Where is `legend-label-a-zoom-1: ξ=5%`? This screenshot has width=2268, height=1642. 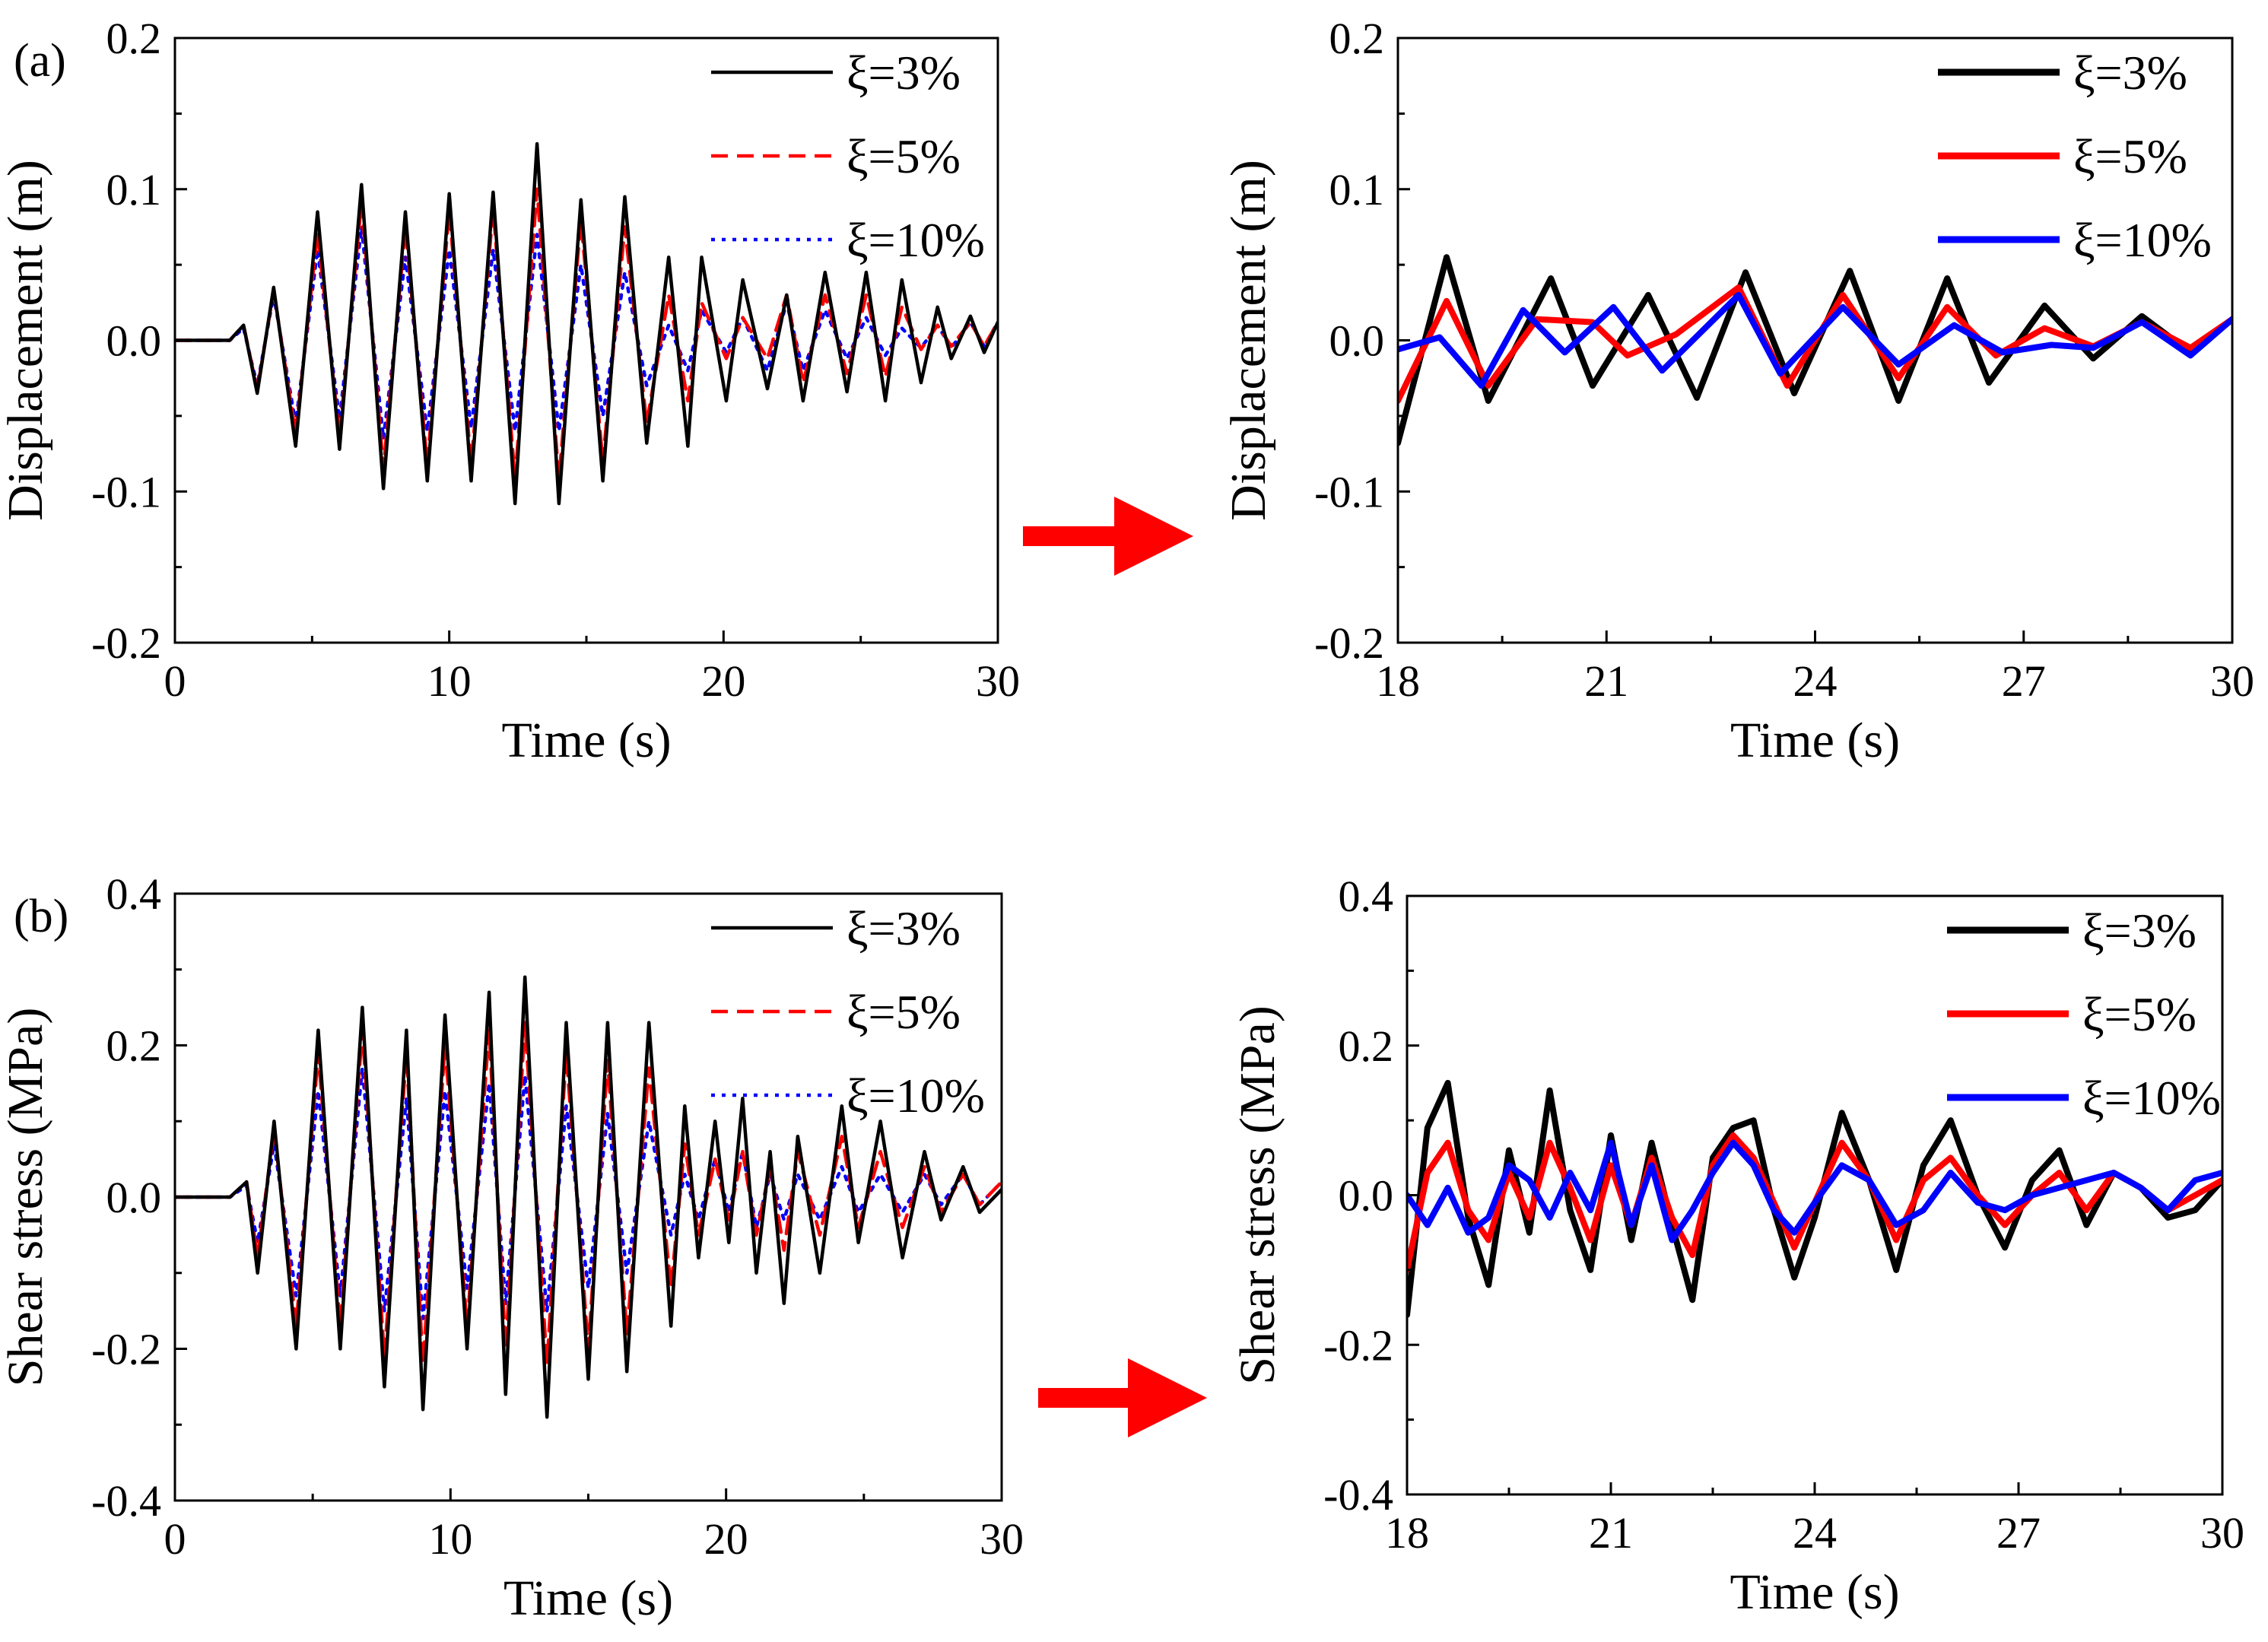
legend-label-a-zoom-1: ξ=5% is located at coordinates (2130, 156).